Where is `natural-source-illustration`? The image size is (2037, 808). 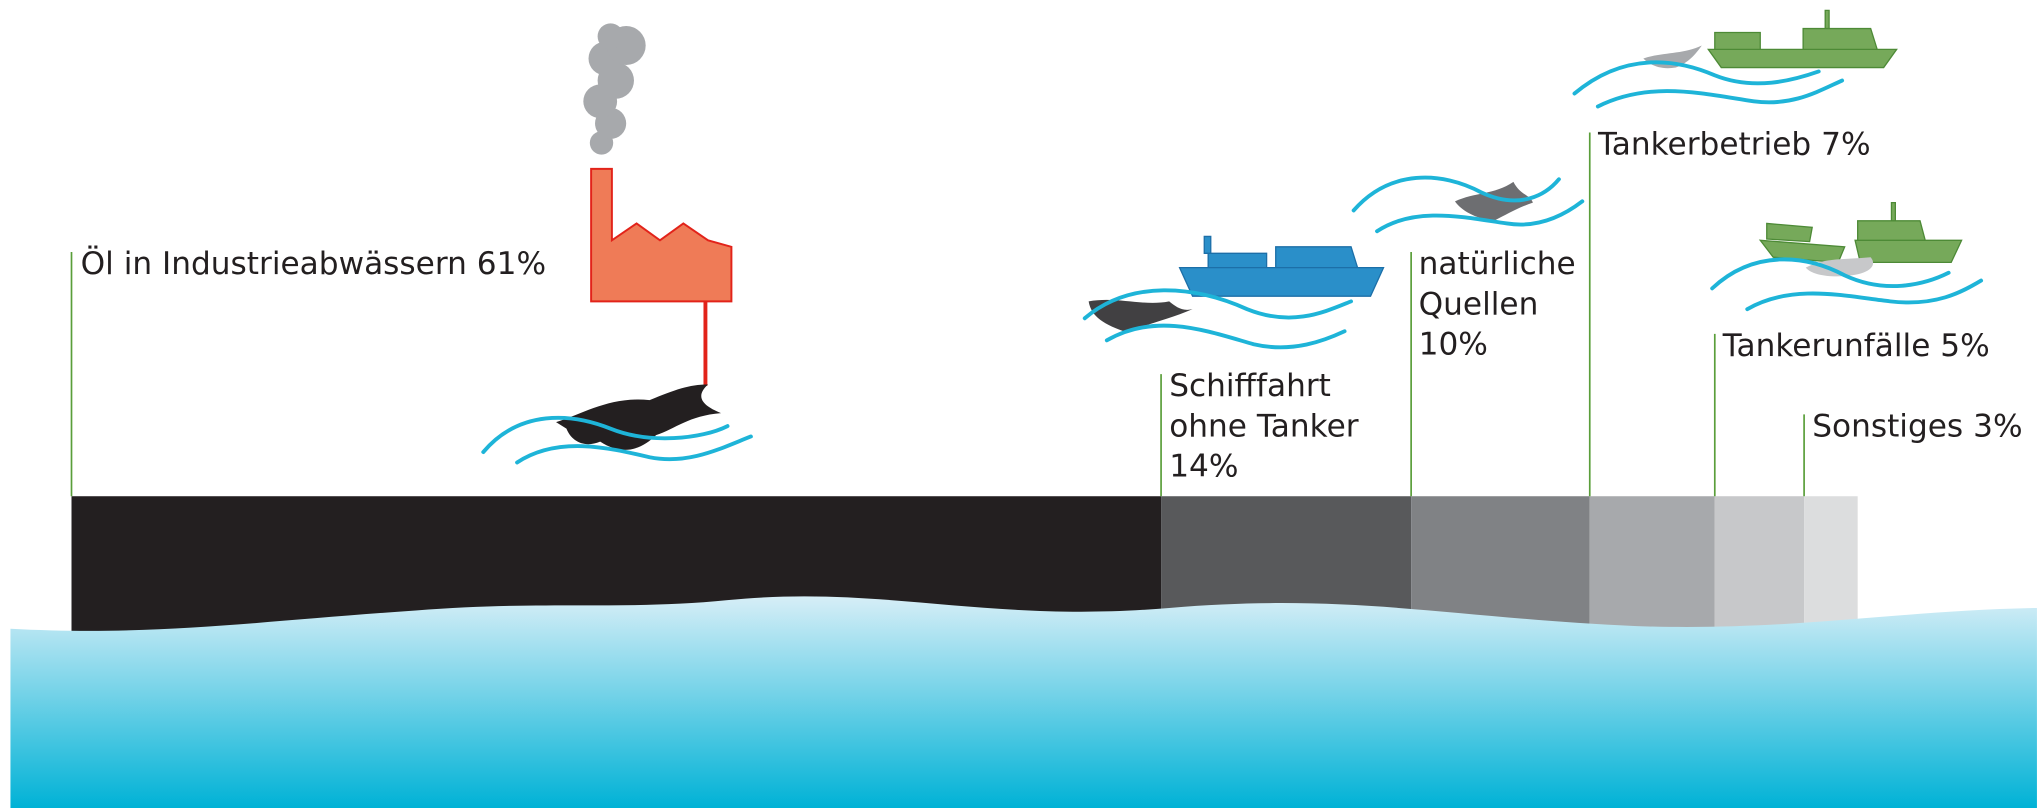
natural-source-illustration is located at coordinates (1468, 204).